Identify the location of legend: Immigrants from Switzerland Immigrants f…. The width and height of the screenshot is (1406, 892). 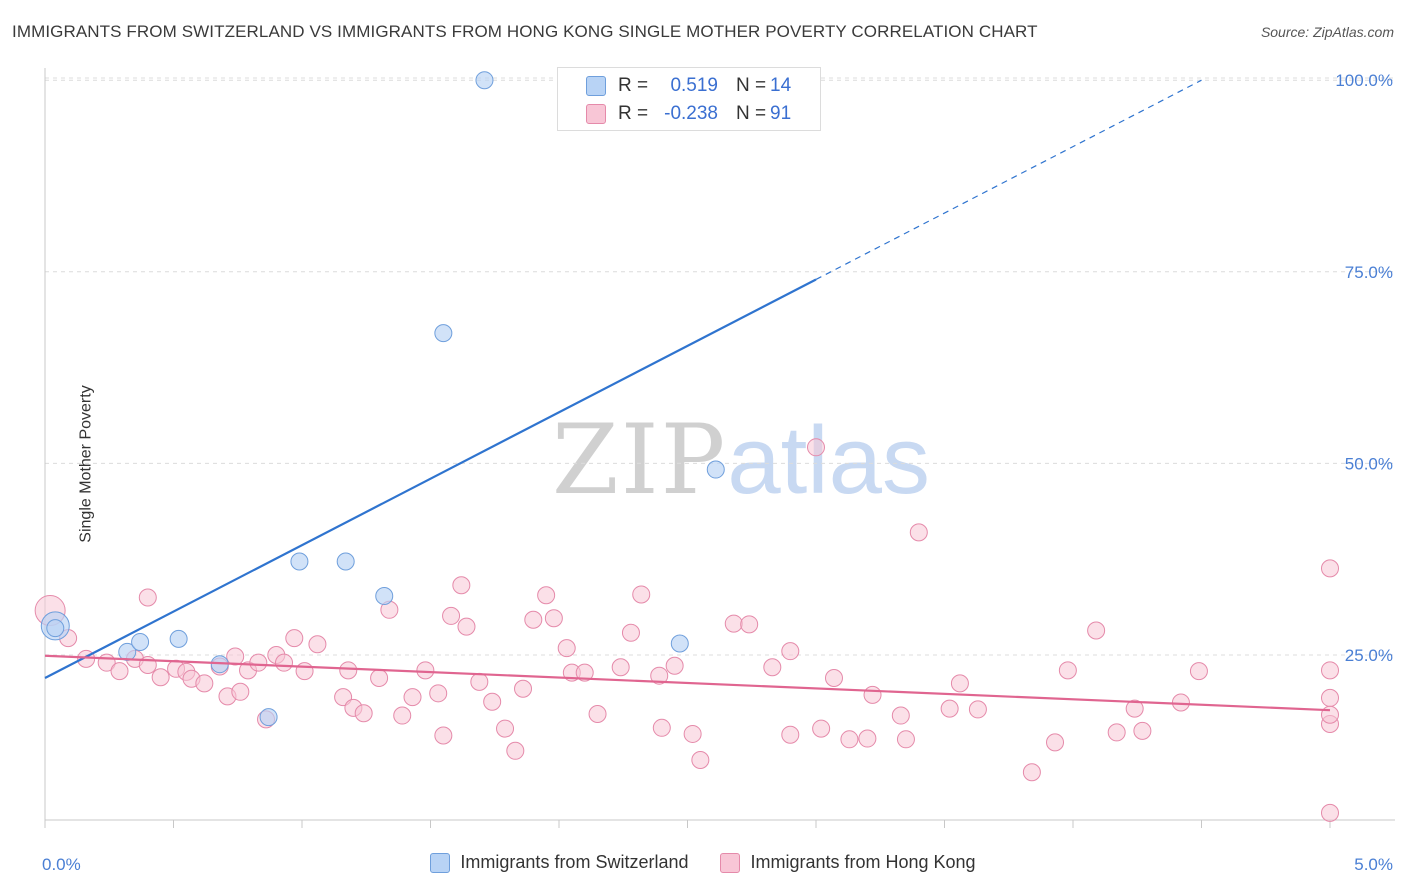
(703, 862).